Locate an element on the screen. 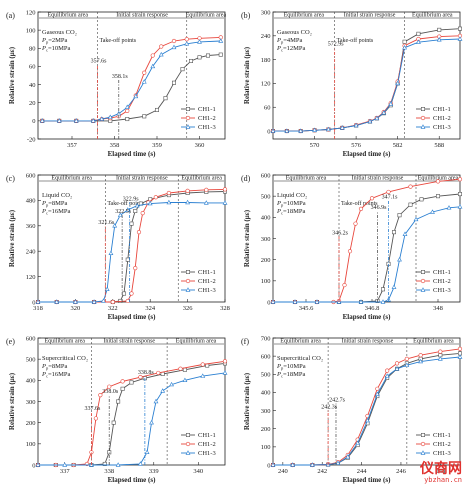 This screenshot has height=489, width=468. takeoff-value: 347.1s is located at coordinates (390, 197).